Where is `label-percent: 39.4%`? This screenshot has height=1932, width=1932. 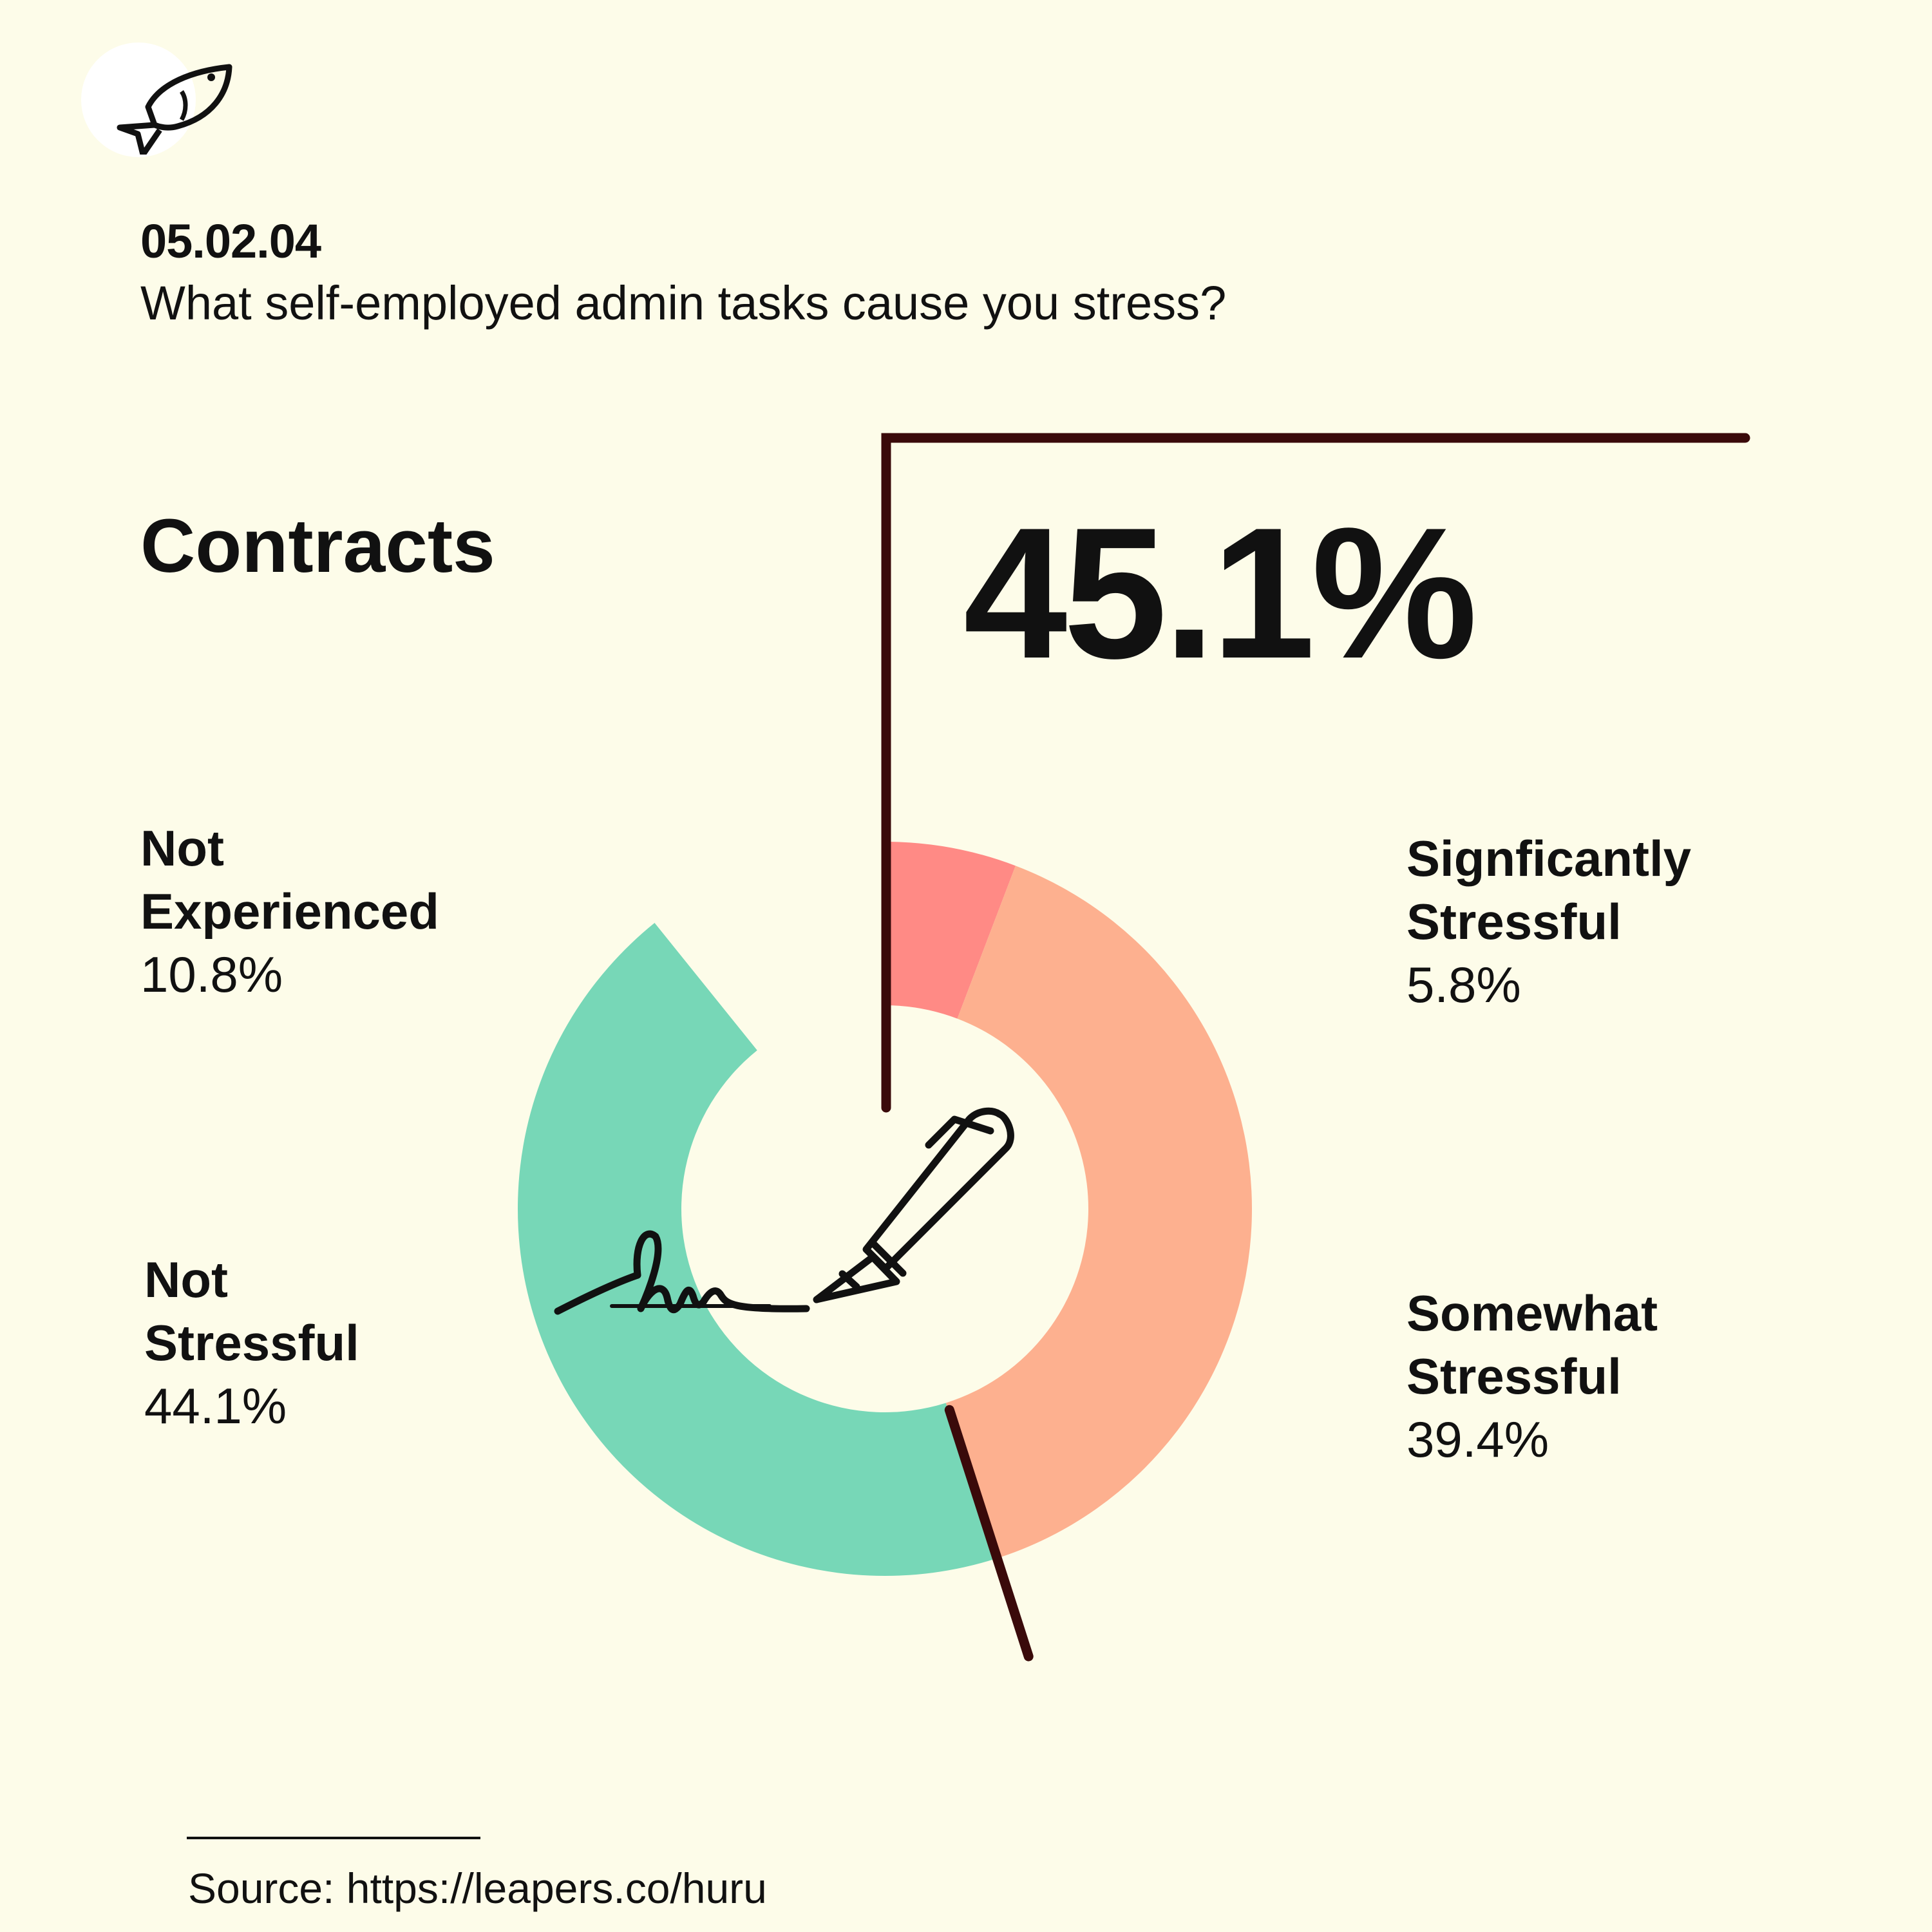 label-percent: 39.4% is located at coordinates (1477, 1440).